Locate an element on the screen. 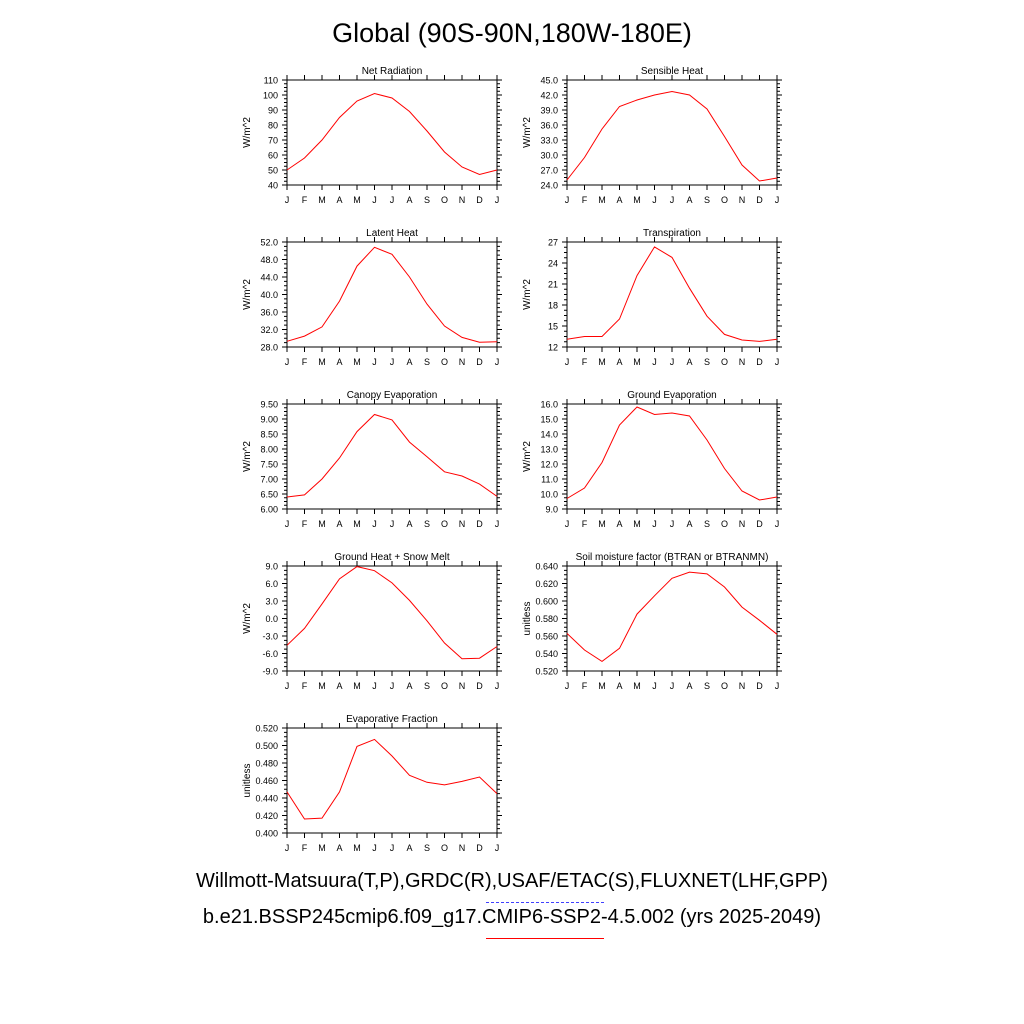  y-tick-label: 6.50 is located at coordinates (269, 495).